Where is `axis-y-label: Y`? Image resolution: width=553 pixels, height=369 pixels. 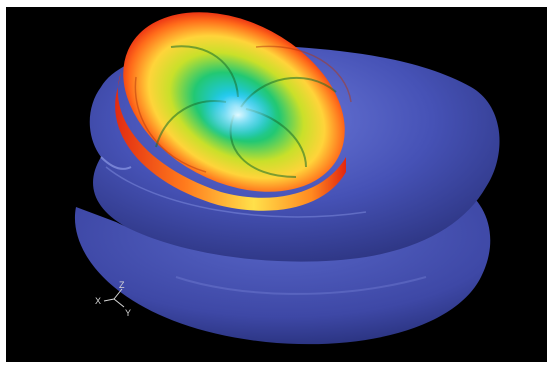
axis-y-label: Y is located at coordinates (128, 313).